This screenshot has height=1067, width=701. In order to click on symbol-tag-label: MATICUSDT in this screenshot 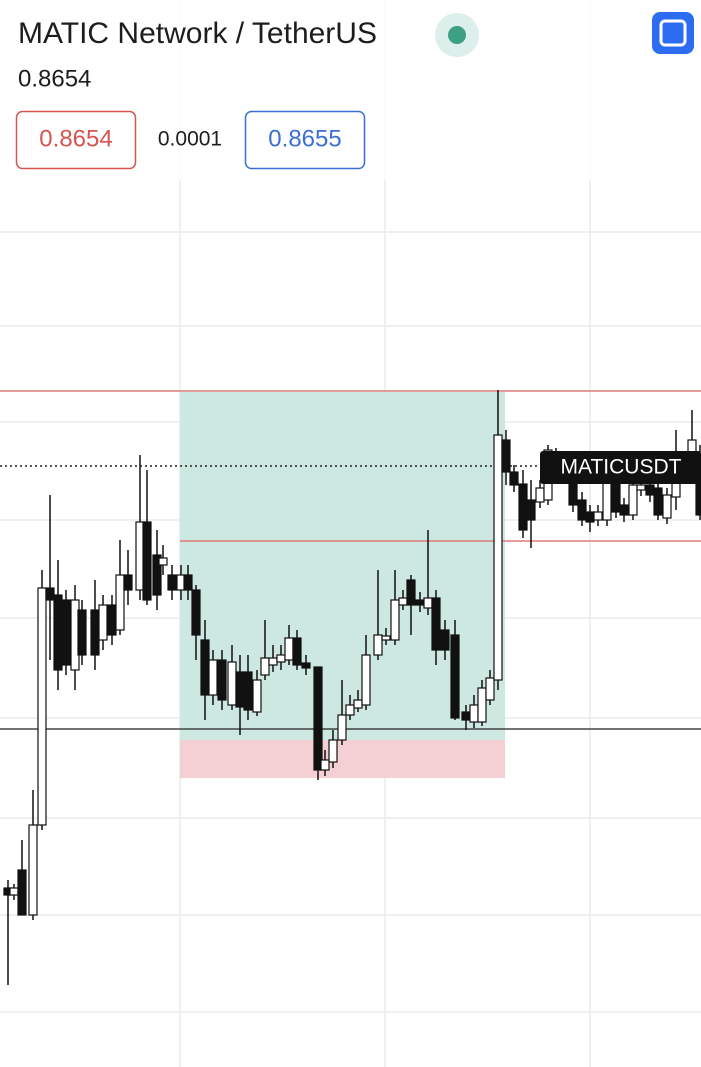, I will do `click(621, 467)`.